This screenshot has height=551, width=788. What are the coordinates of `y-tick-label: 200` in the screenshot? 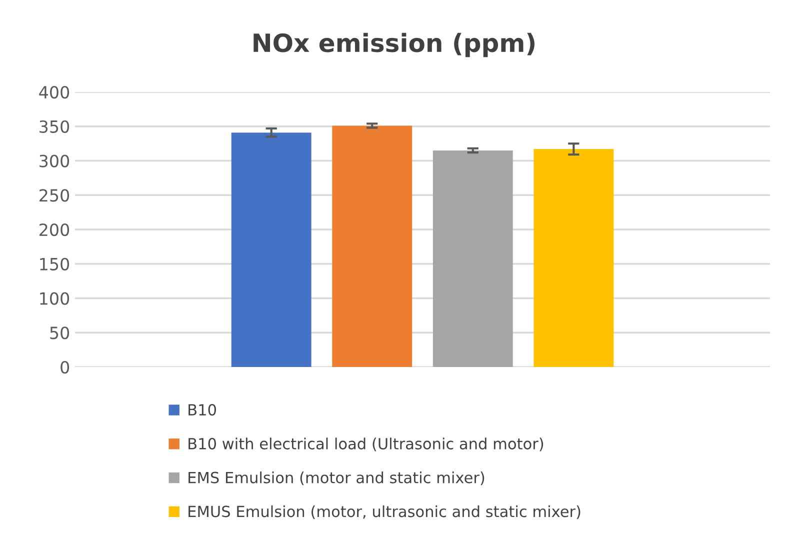 It's located at (55, 229).